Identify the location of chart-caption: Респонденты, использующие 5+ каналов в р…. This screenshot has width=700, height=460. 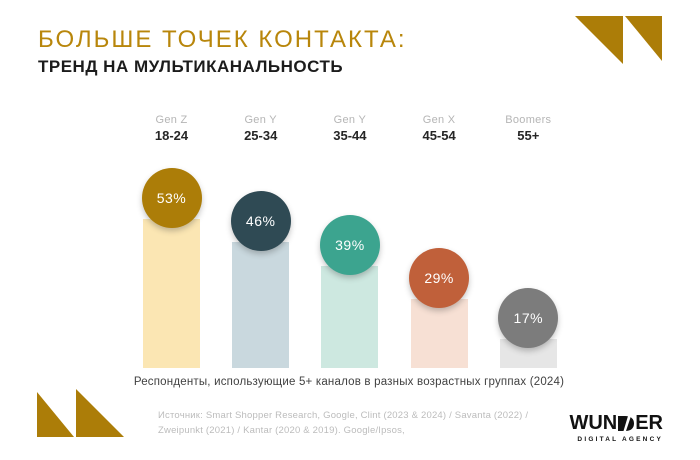
(349, 382).